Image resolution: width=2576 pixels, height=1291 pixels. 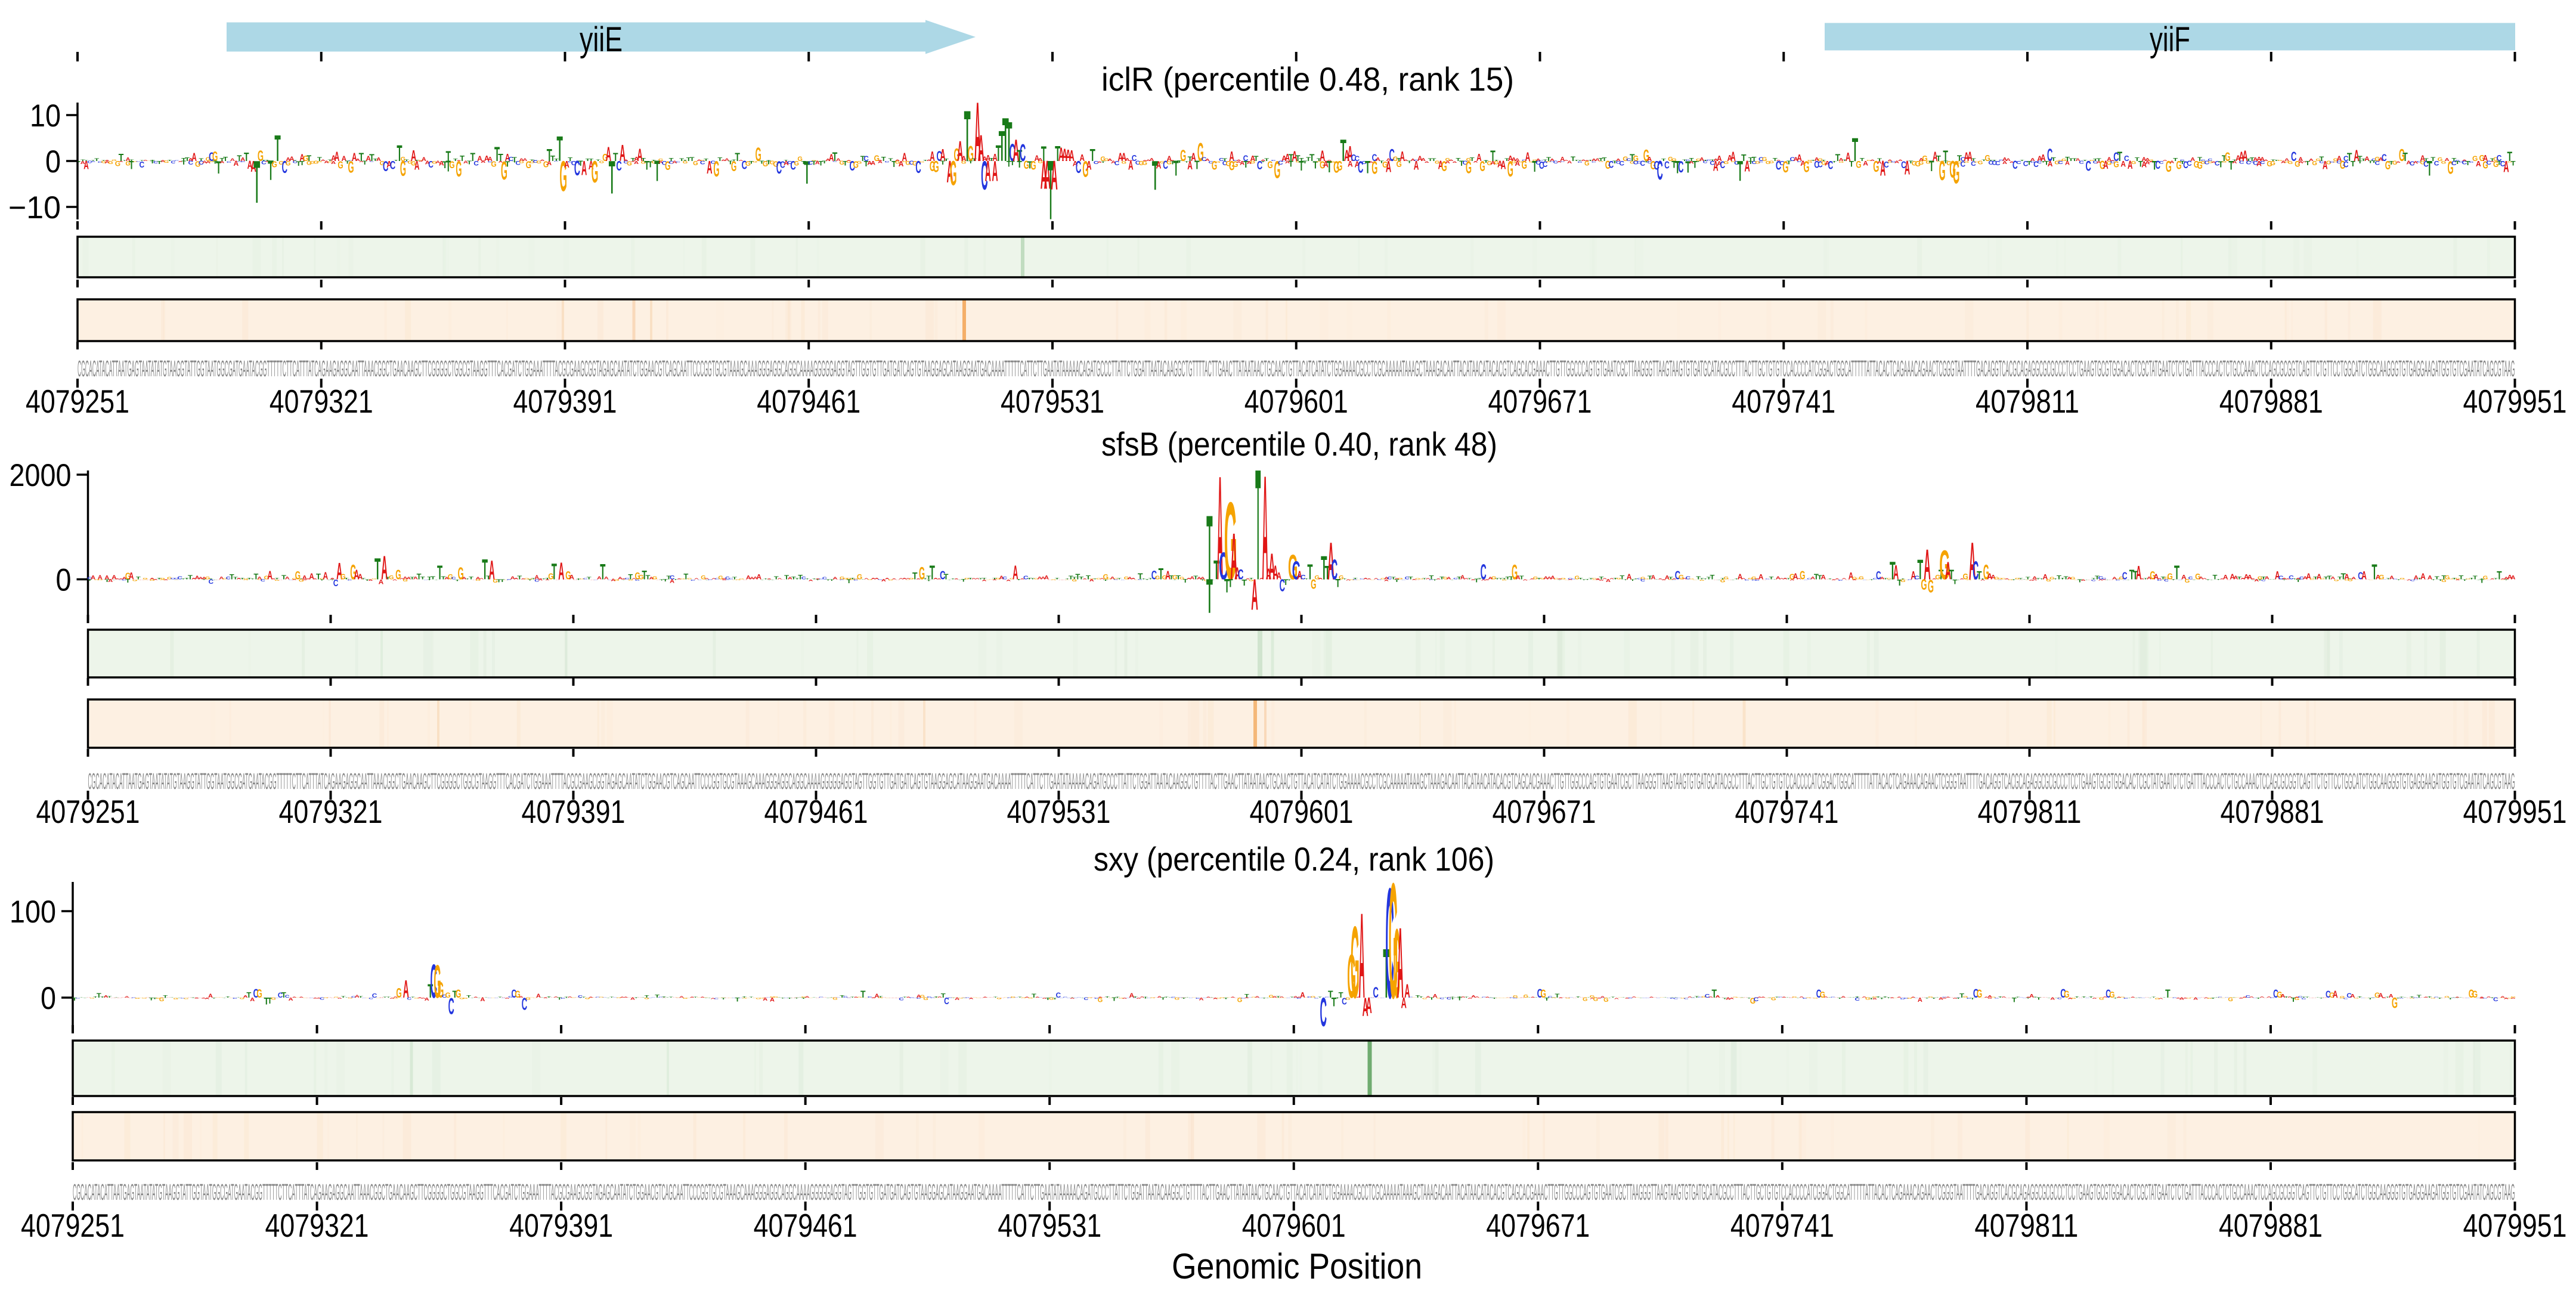 What do you see at coordinates (2026, 1225) in the screenshot?
I see `svg-text: 4079811` at bounding box center [2026, 1225].